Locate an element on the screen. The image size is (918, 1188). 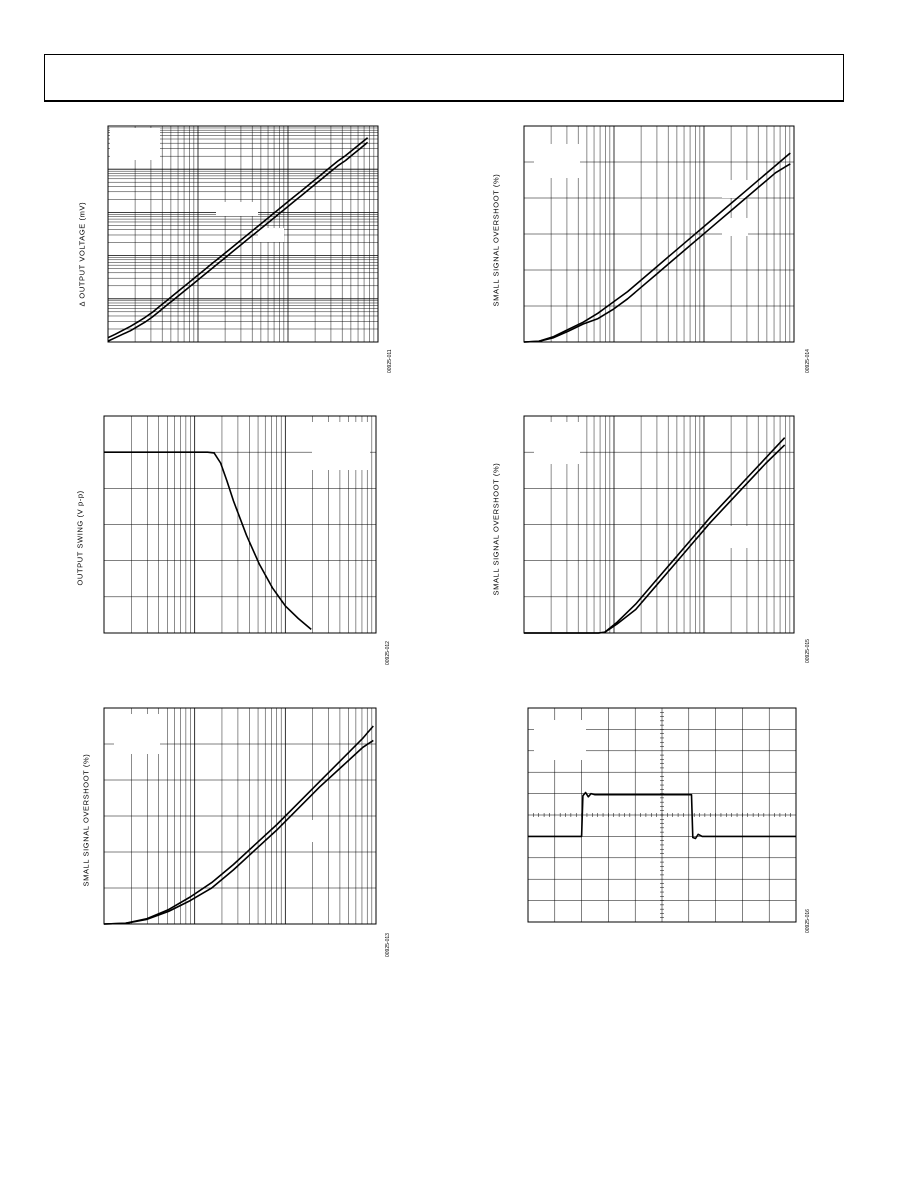
fig13-plot is located at coordinates (240, 816).